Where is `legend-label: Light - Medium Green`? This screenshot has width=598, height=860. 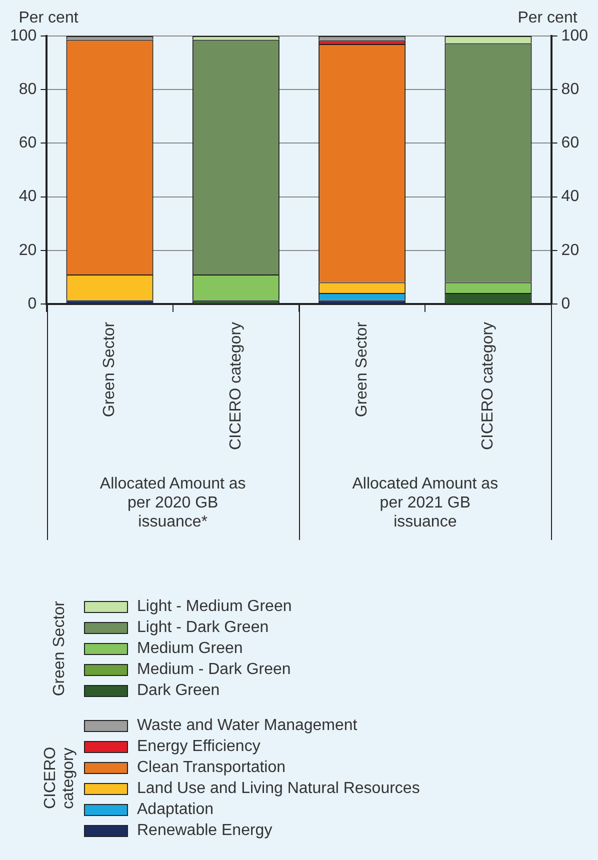
legend-label: Light - Medium Green is located at coordinates (214, 607).